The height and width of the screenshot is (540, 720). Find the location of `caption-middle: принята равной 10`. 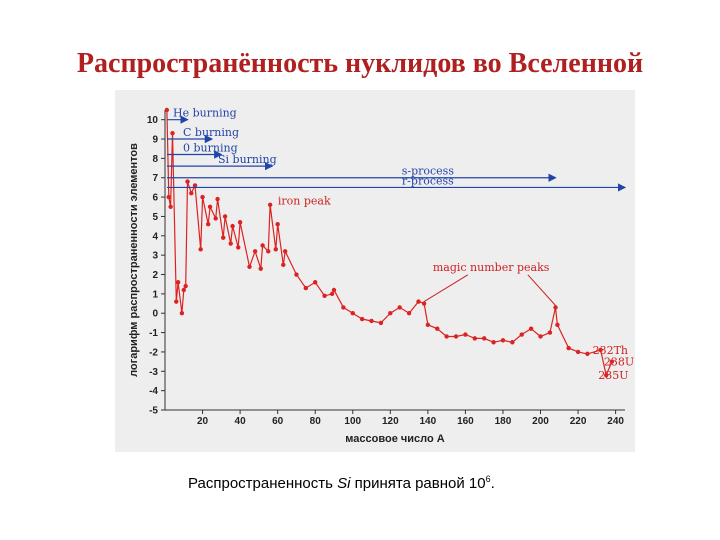

caption-middle: принята равной 10 is located at coordinates (418, 483).